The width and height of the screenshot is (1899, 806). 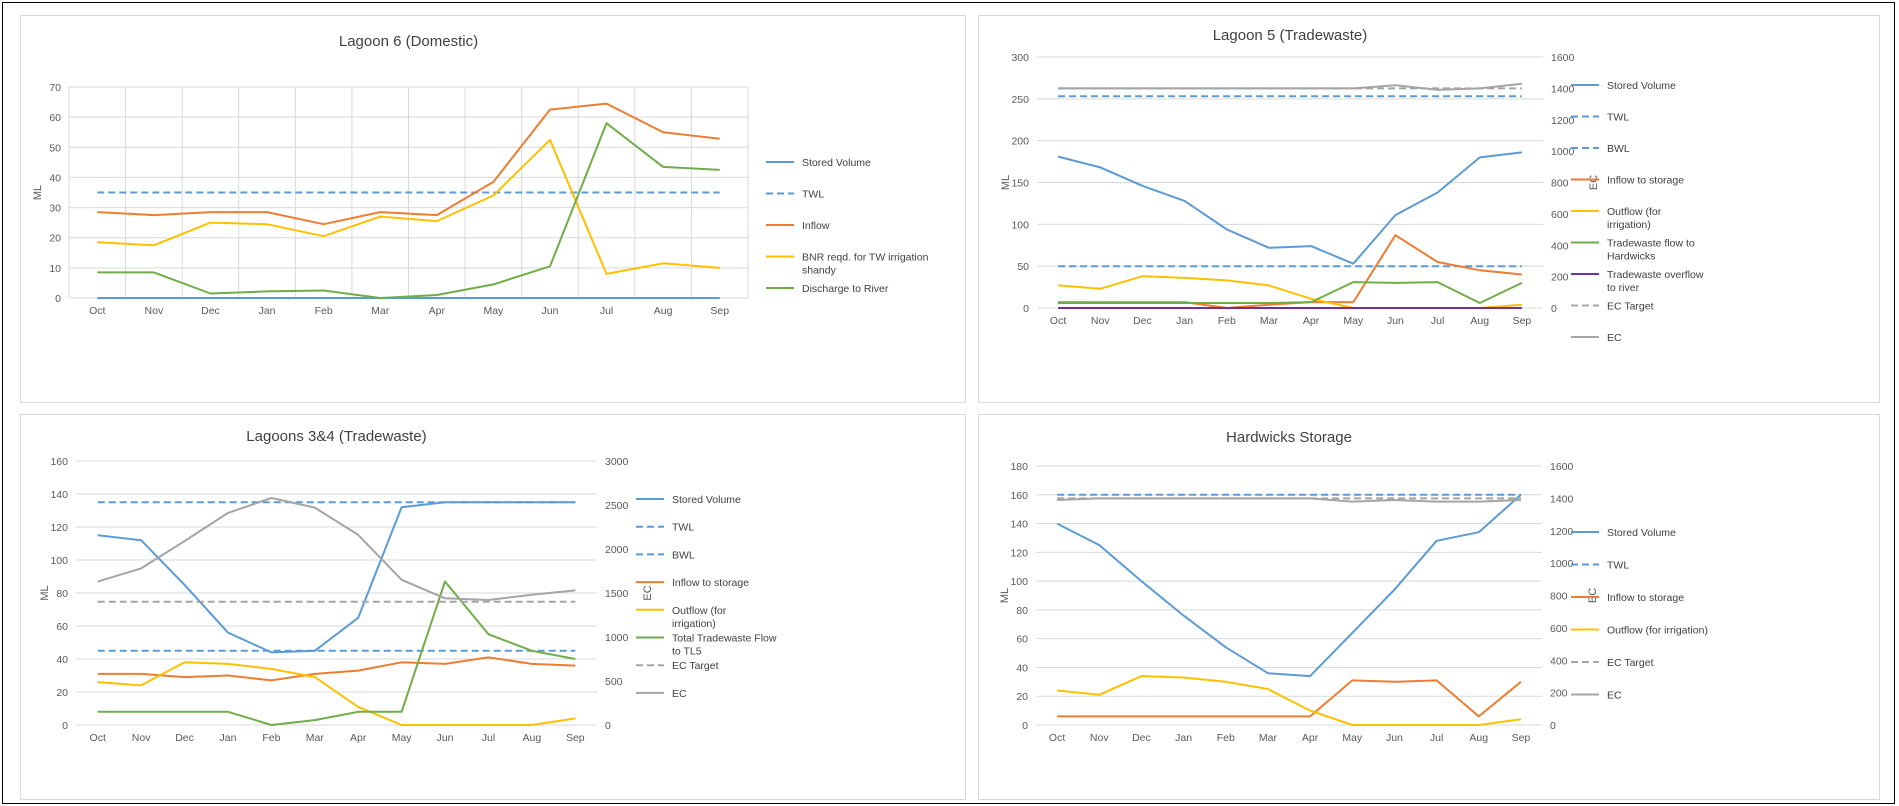 What do you see at coordinates (1290, 292) in the screenshot?
I see `series-line-tradewaste-flow-to-hardwicks` at bounding box center [1290, 292].